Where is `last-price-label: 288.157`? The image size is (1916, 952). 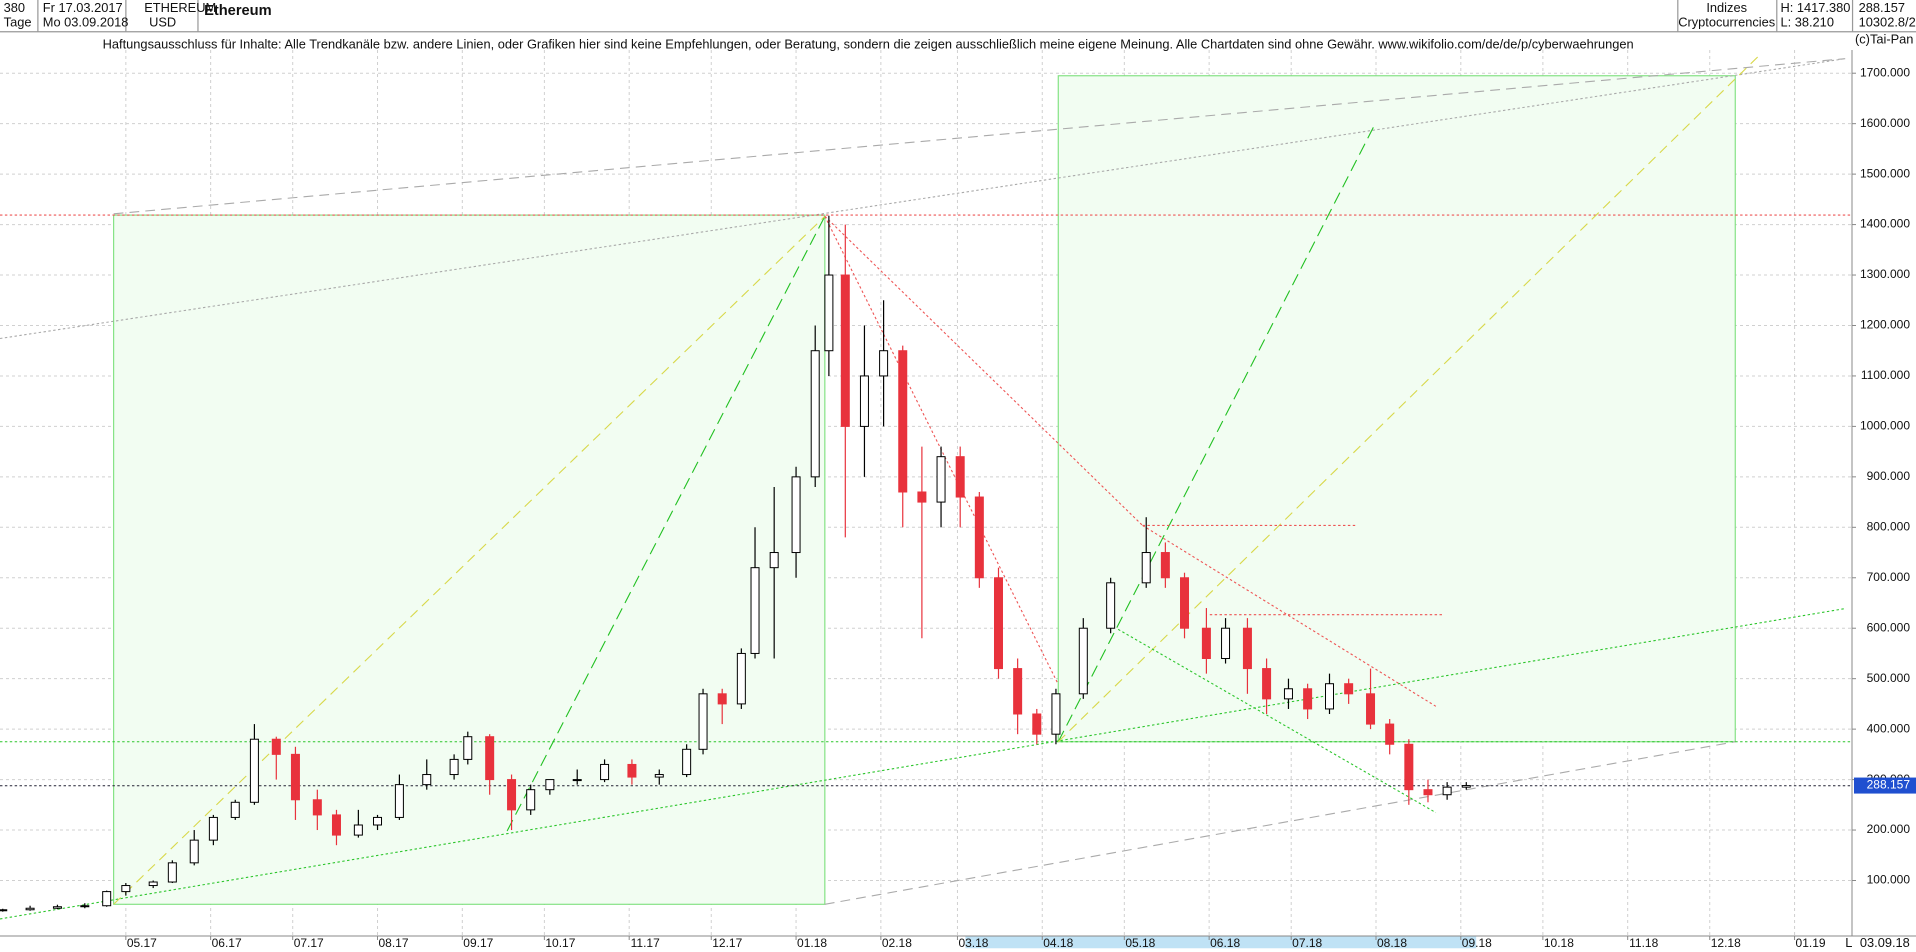 last-price-label: 288.157 is located at coordinates (1889, 785).